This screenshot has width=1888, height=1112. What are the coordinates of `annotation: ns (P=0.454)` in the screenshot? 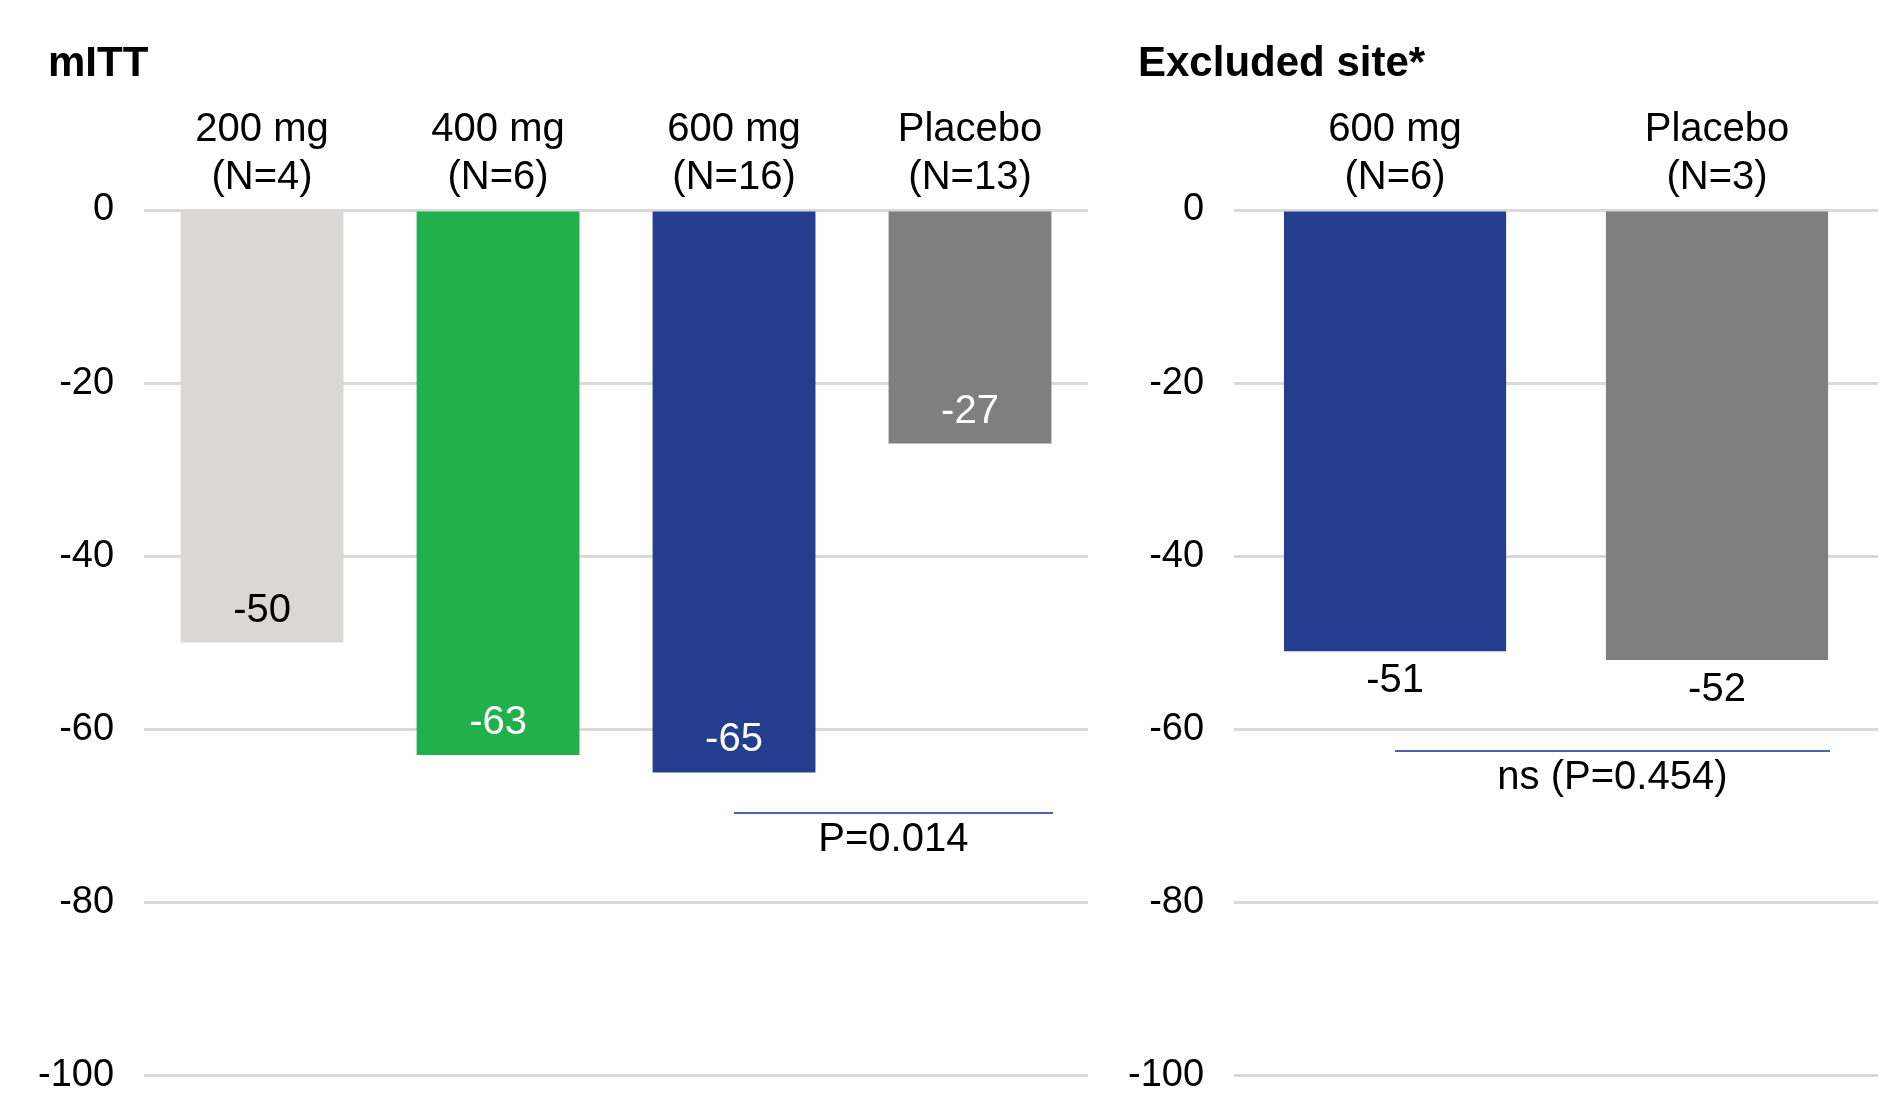 It's located at (1612, 774).